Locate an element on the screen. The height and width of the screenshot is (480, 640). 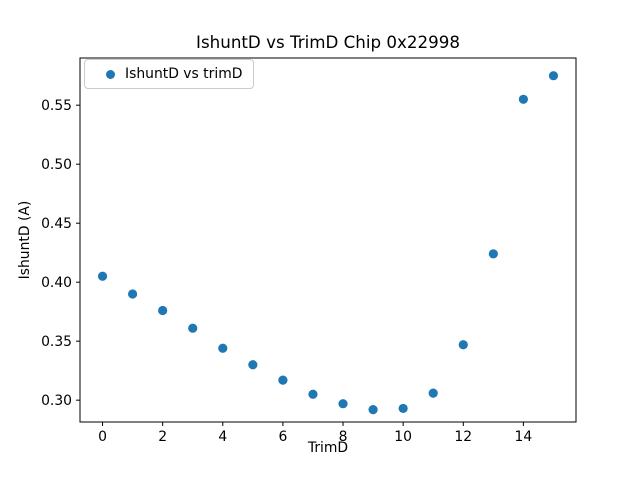
x-tick-label: 10 is located at coordinates (403, 437).